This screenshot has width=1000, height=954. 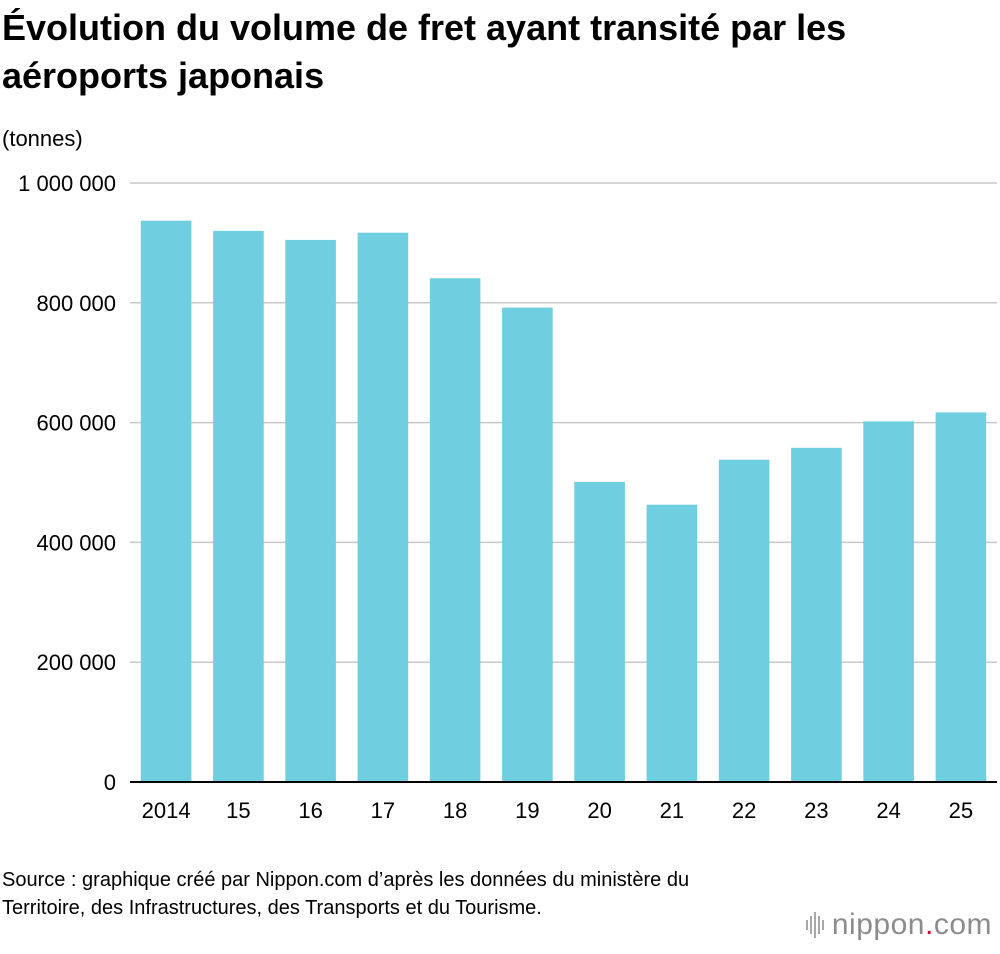 I want to click on x-tick-label: 2014, so click(x=166, y=810).